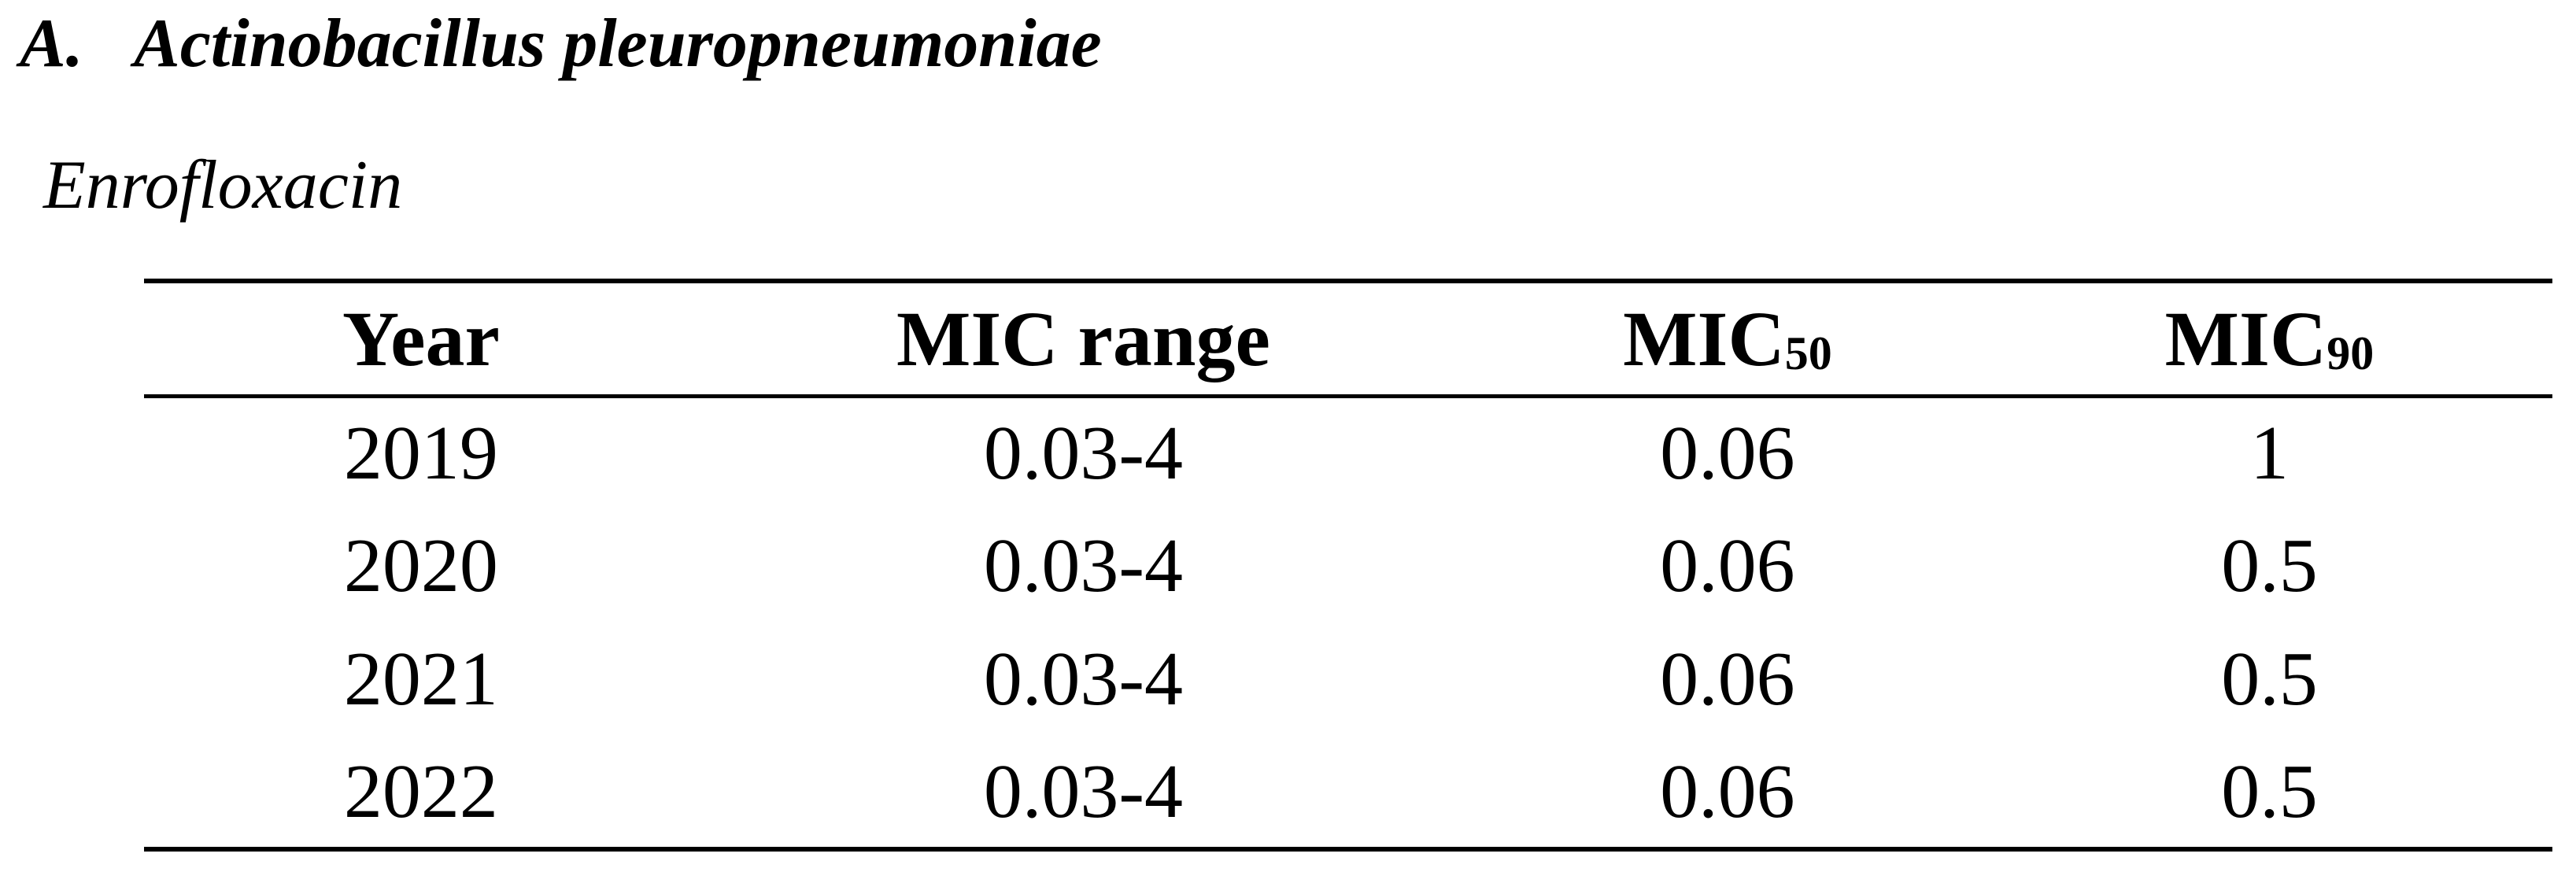 Image resolution: width=2576 pixels, height=872 pixels. I want to click on table-row: 2020 0.03-4 0.06 0.5, so click(1348, 566).